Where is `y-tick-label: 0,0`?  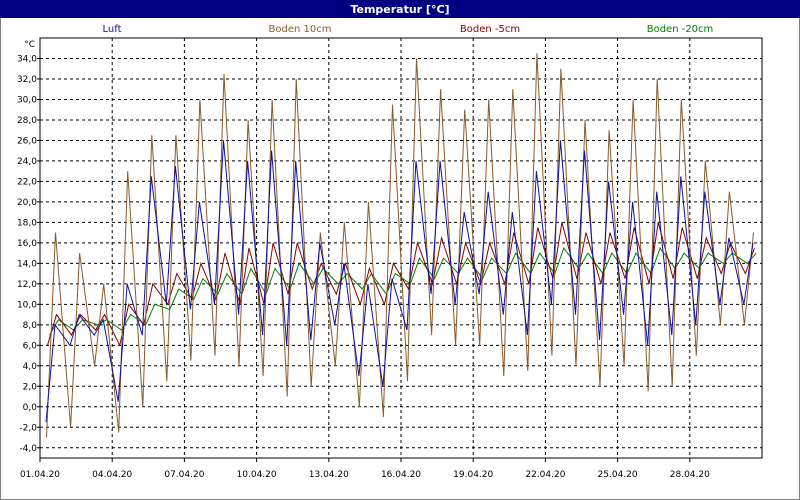
y-tick-label: 0,0 is located at coordinates (30, 408).